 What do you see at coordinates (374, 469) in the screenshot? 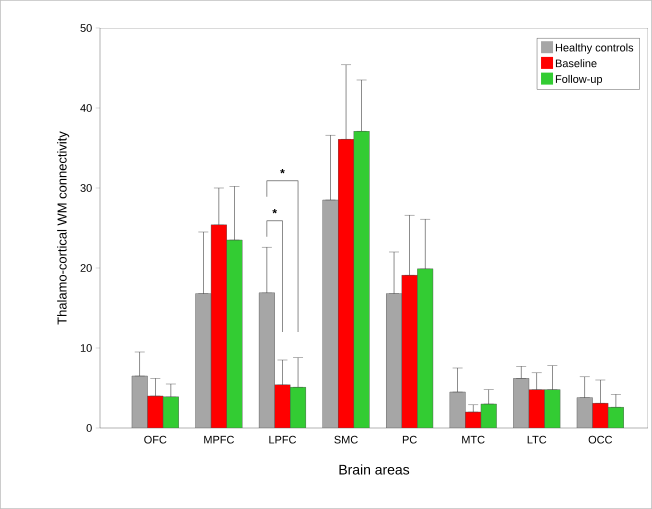
I see `x-axis-title: Brain areas` at bounding box center [374, 469].